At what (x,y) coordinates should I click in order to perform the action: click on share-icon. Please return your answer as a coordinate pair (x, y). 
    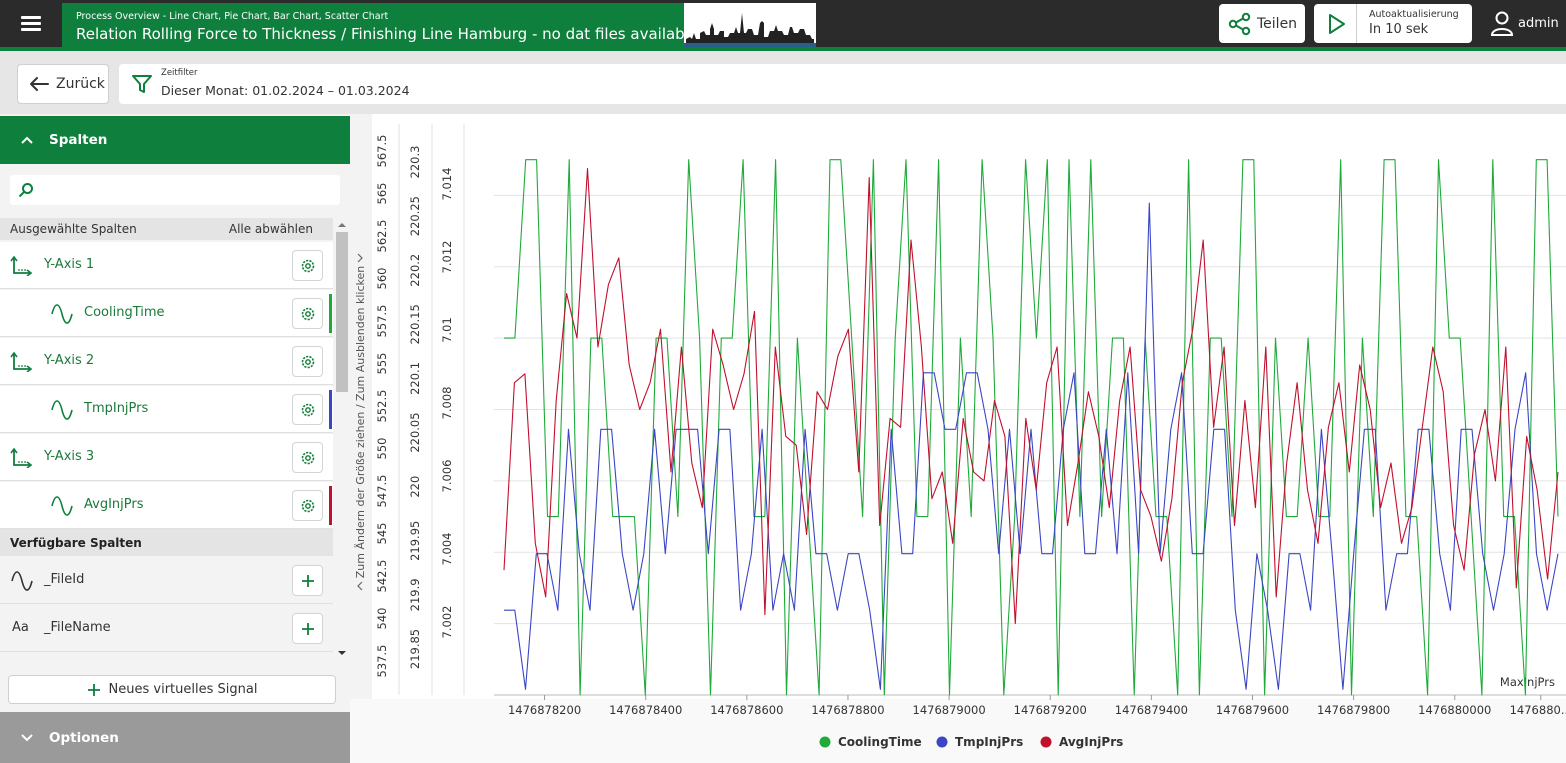
    Looking at the image, I should click on (1239, 23).